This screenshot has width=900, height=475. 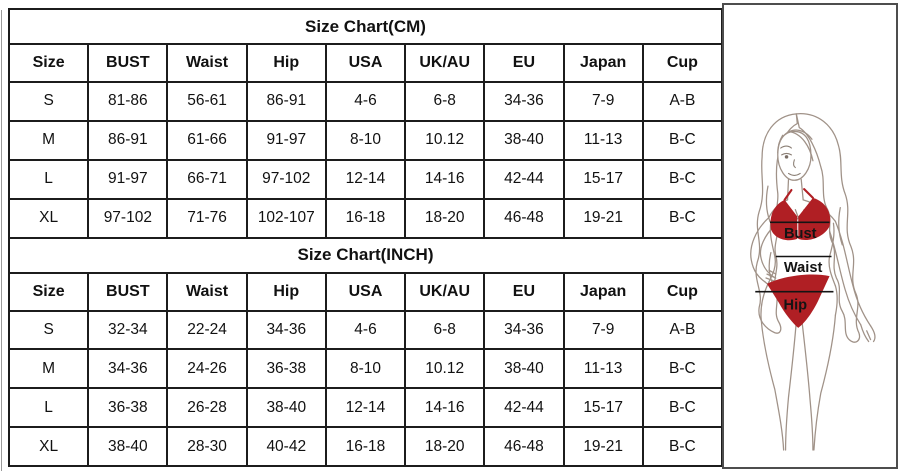 I want to click on table-cell: 32-34, so click(x=128, y=330).